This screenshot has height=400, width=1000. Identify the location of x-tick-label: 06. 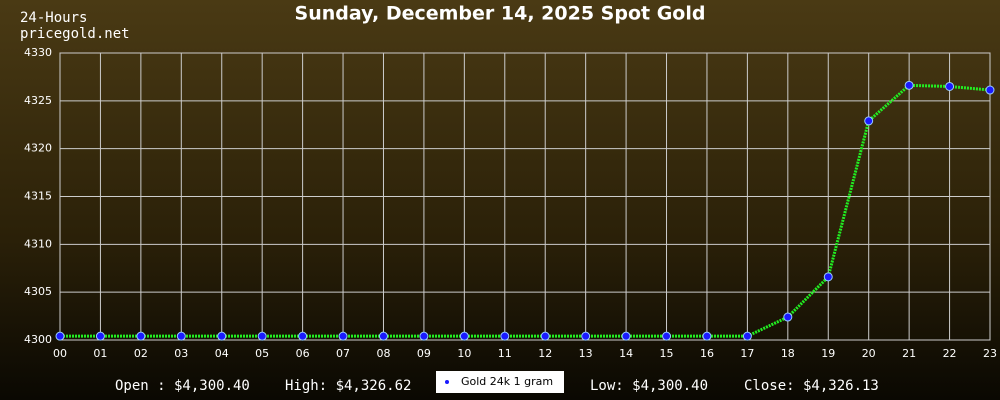
(303, 353).